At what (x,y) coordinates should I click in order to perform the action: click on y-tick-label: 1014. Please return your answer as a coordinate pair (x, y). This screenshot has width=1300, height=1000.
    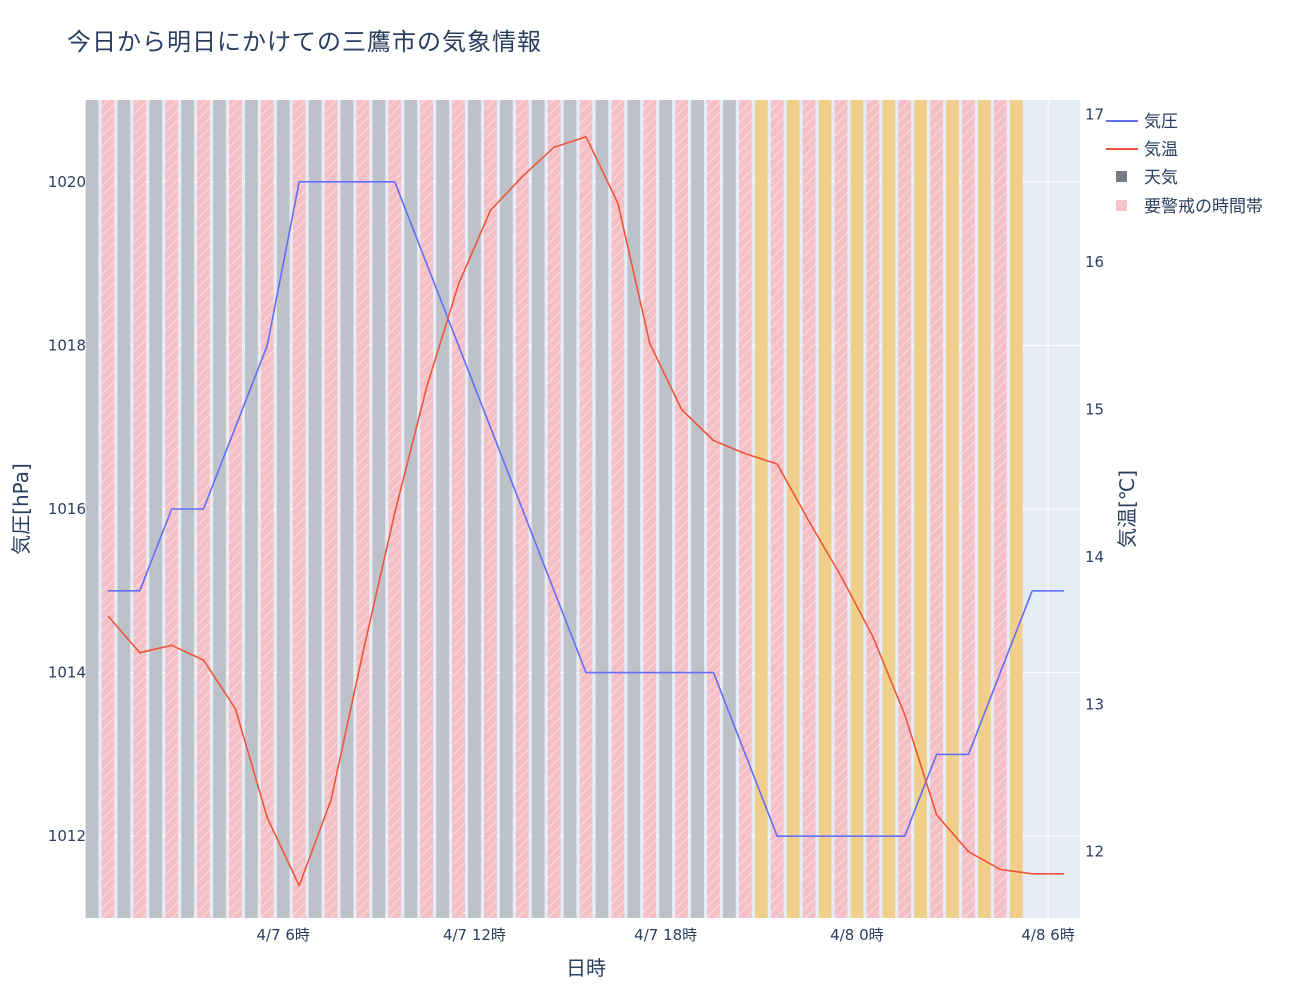
    Looking at the image, I should click on (67, 673).